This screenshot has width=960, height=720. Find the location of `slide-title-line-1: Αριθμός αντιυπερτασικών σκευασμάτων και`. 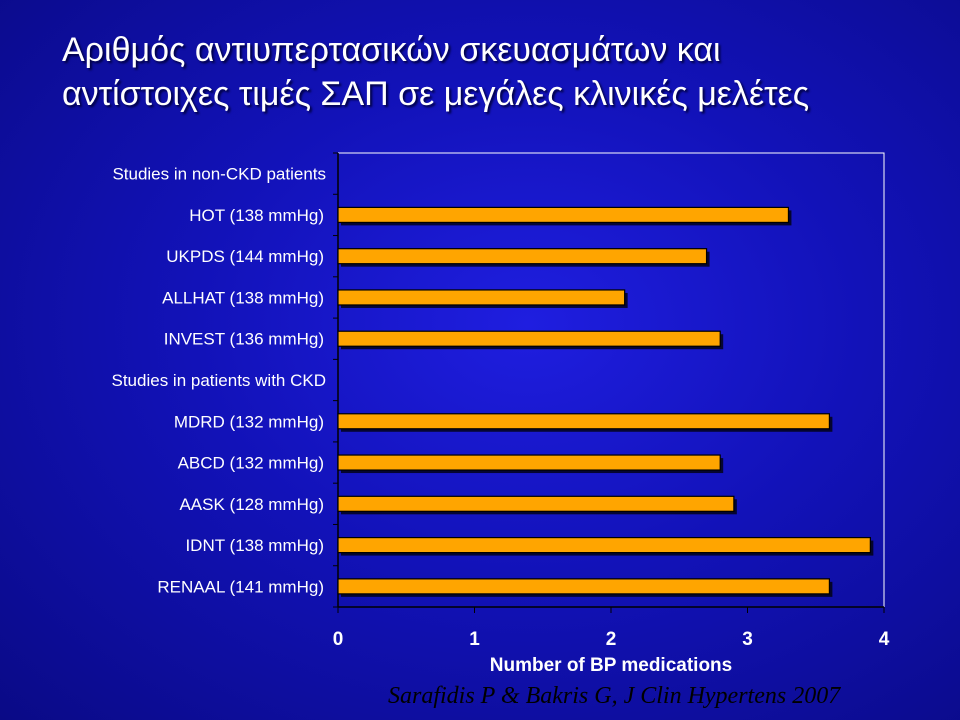

slide-title-line-1: Αριθμός αντιυπερτασικών σκευασμάτων και is located at coordinates (391, 50).